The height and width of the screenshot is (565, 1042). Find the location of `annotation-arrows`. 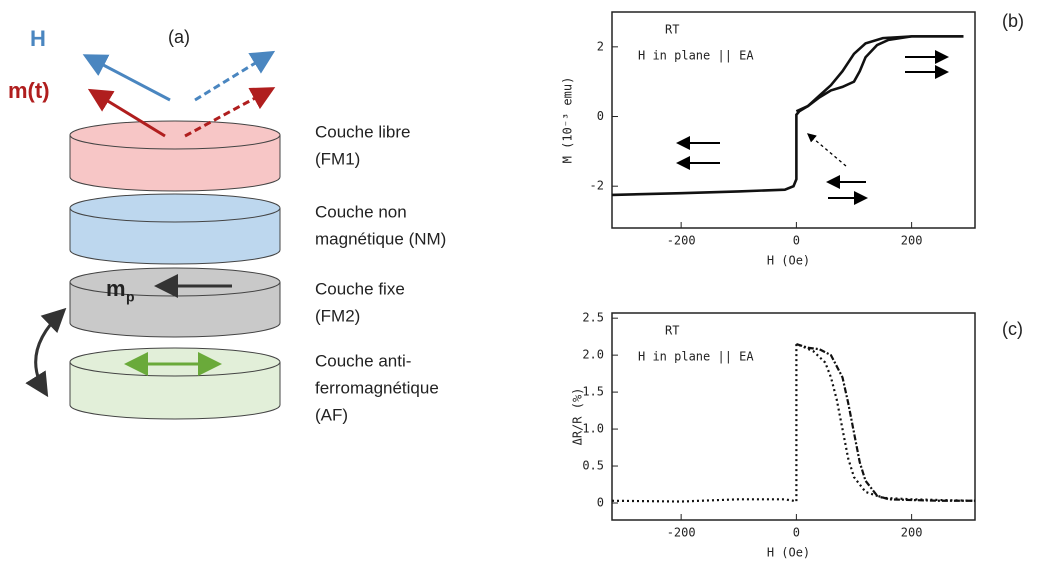

annotation-arrows is located at coordinates (812, 127).